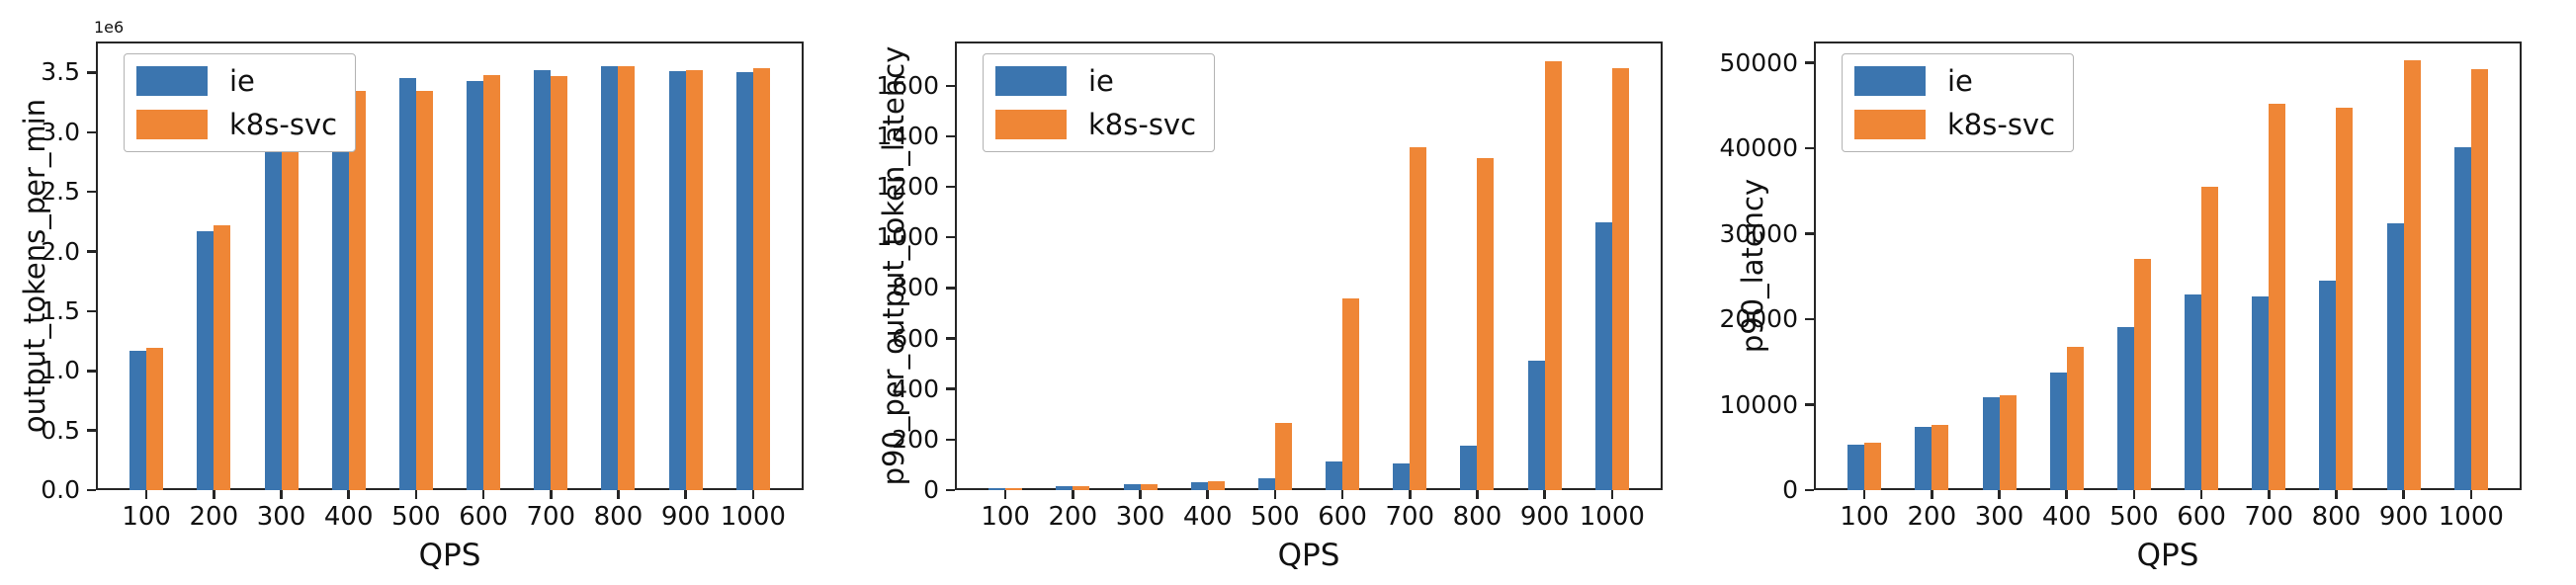 This screenshot has height=585, width=2576. What do you see at coordinates (60, 192) in the screenshot?
I see `y-tick-label: 2.5` at bounding box center [60, 192].